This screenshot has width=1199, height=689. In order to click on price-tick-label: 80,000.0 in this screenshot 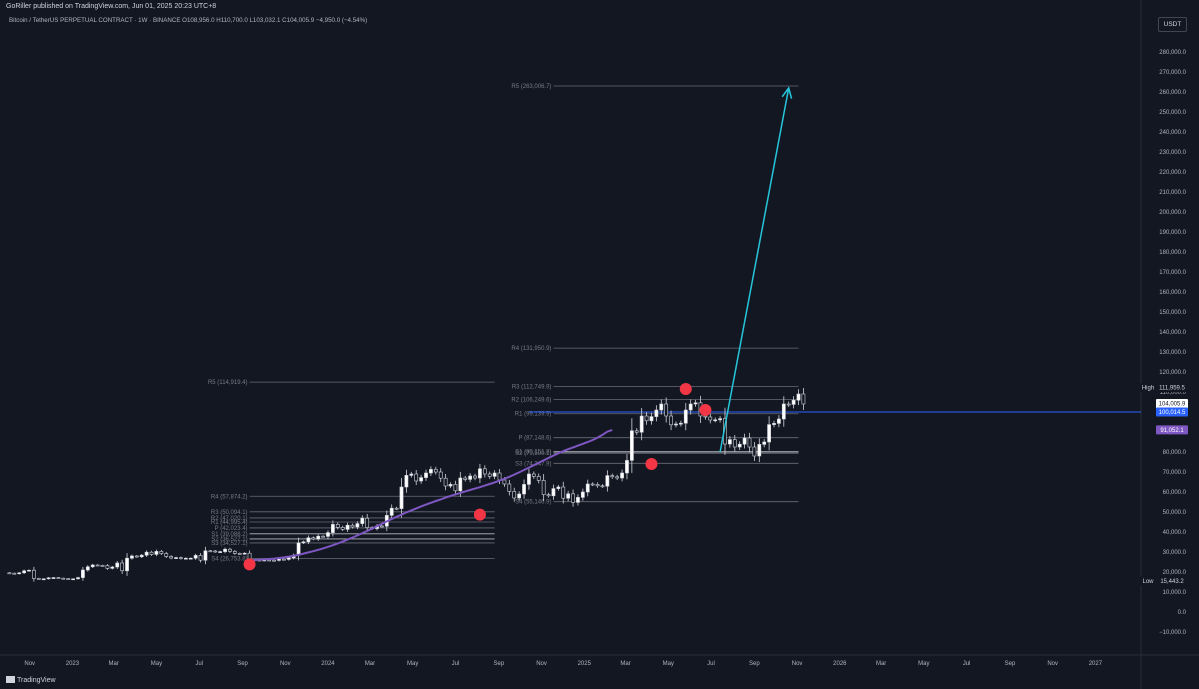, I will do `click(1175, 453)`.